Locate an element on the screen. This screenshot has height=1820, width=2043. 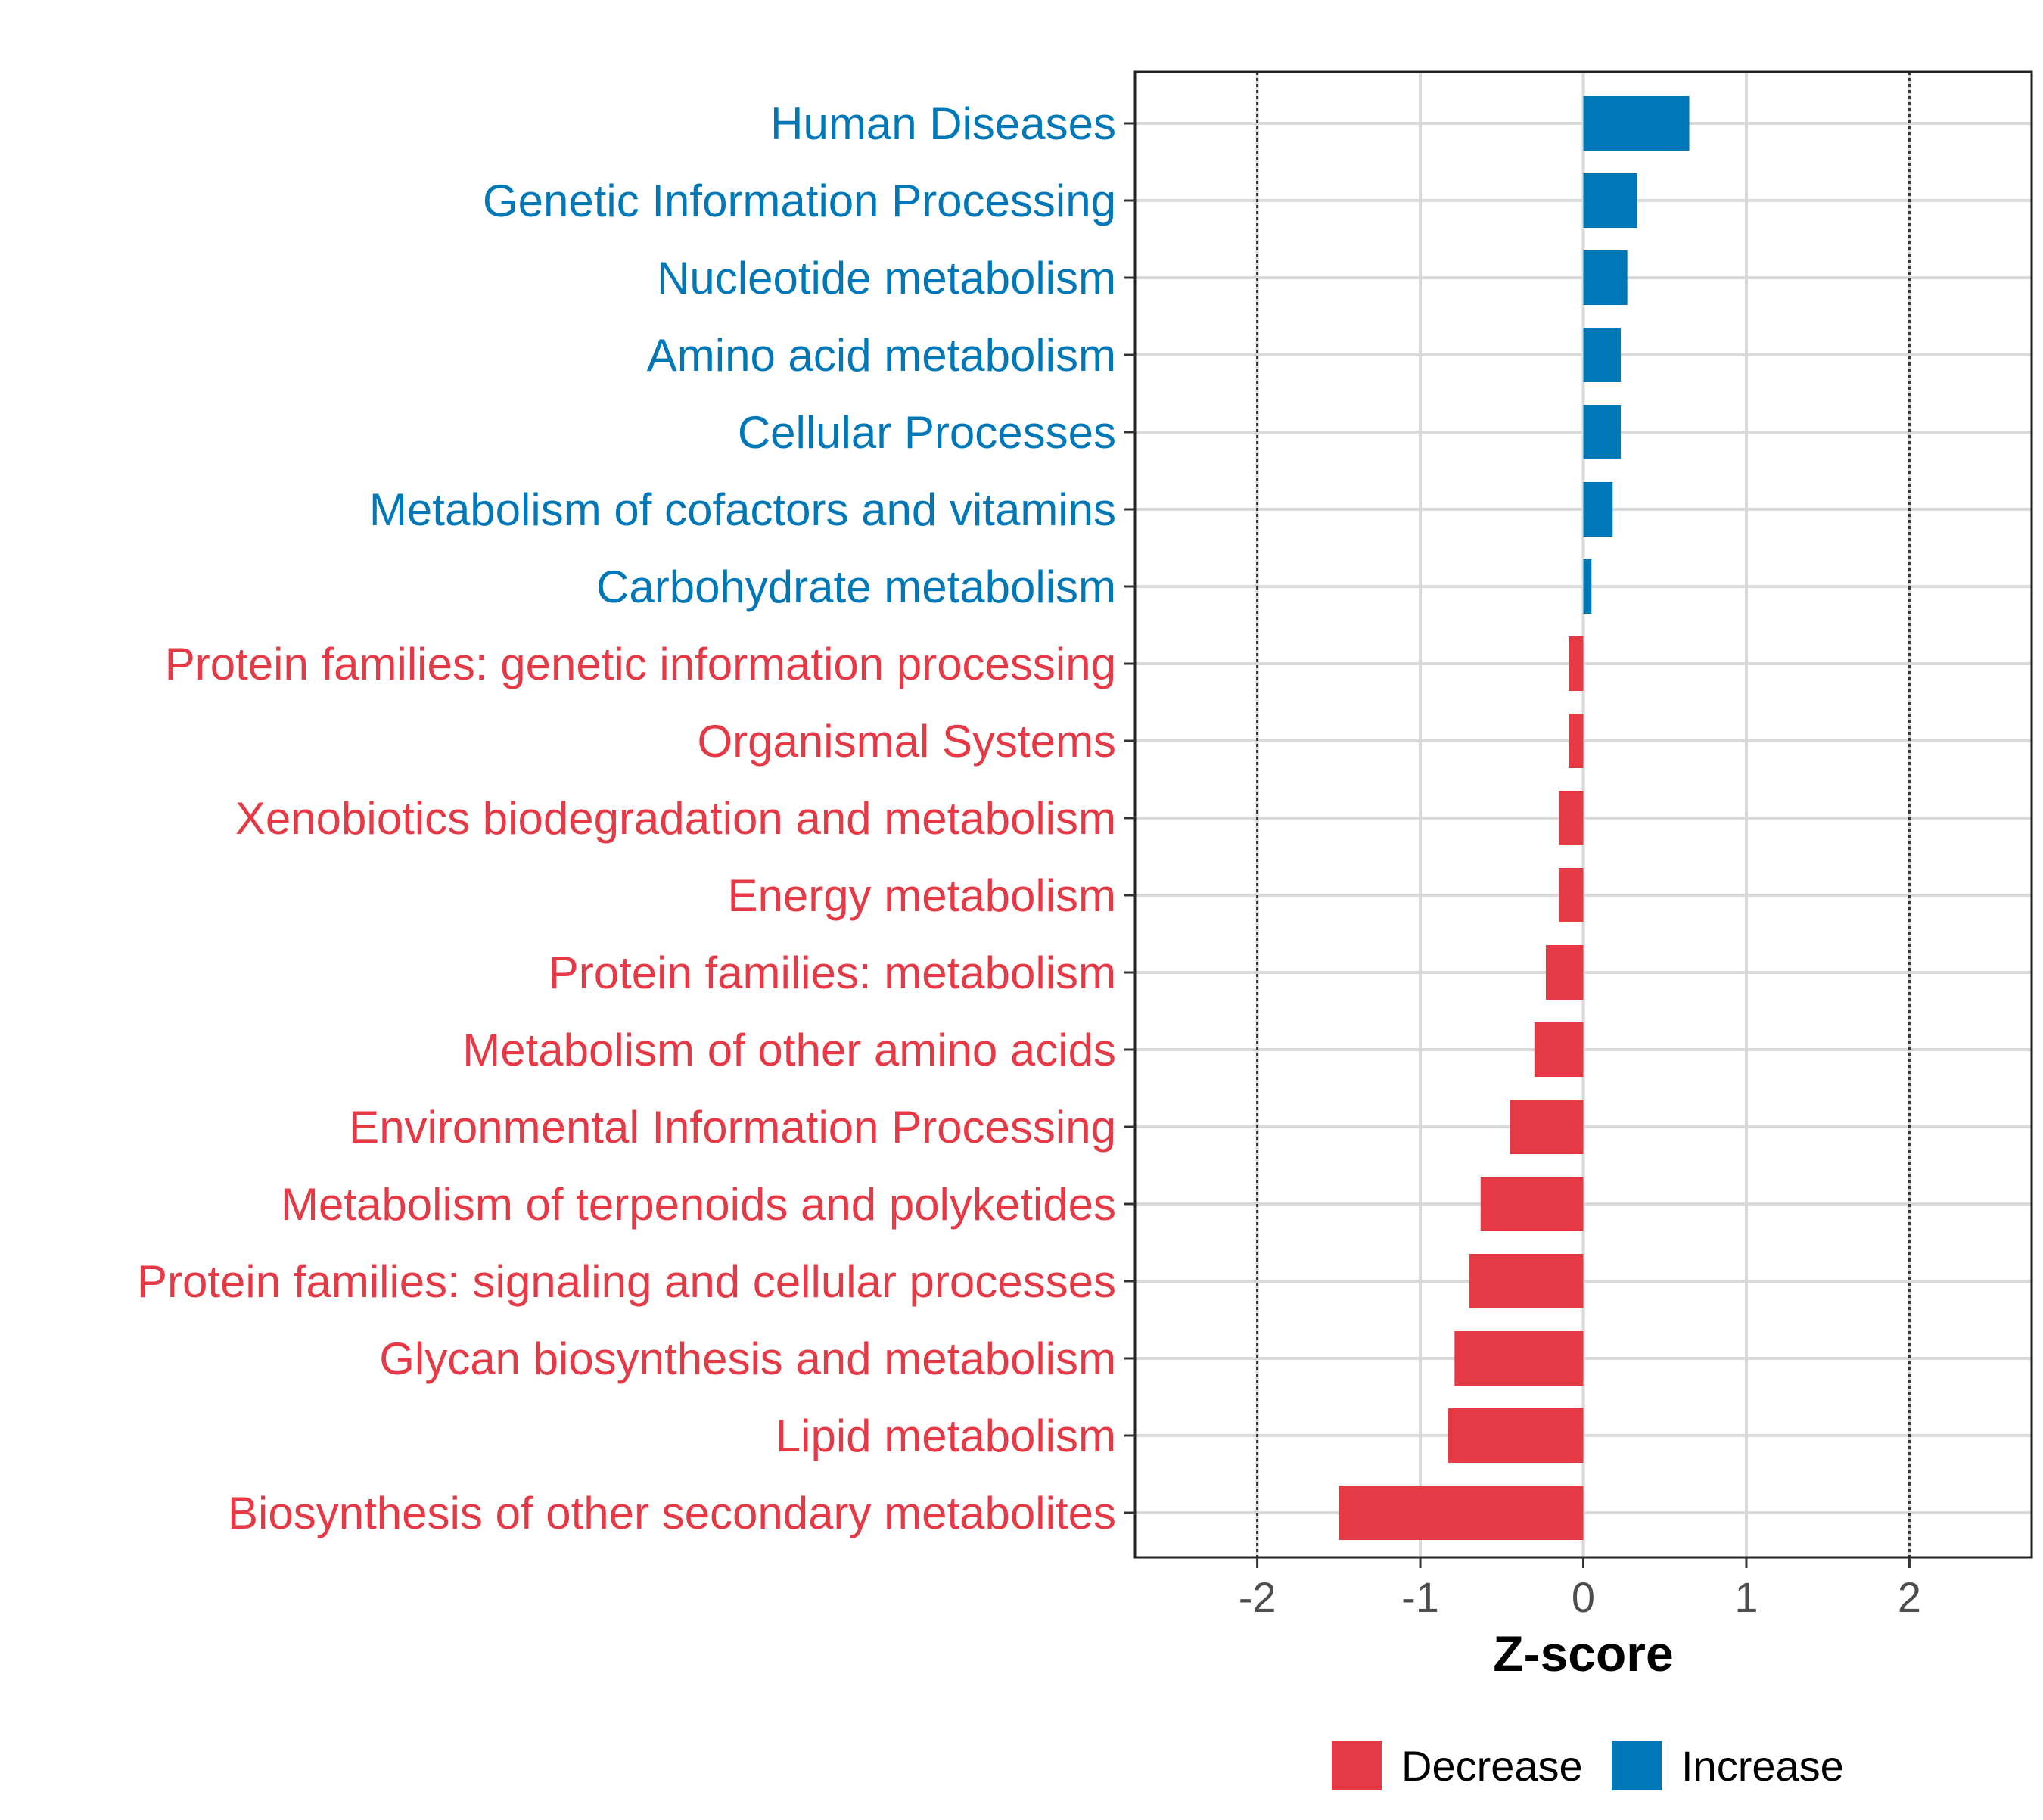
legend-label-decrease: Decrease is located at coordinates (1492, 1766).